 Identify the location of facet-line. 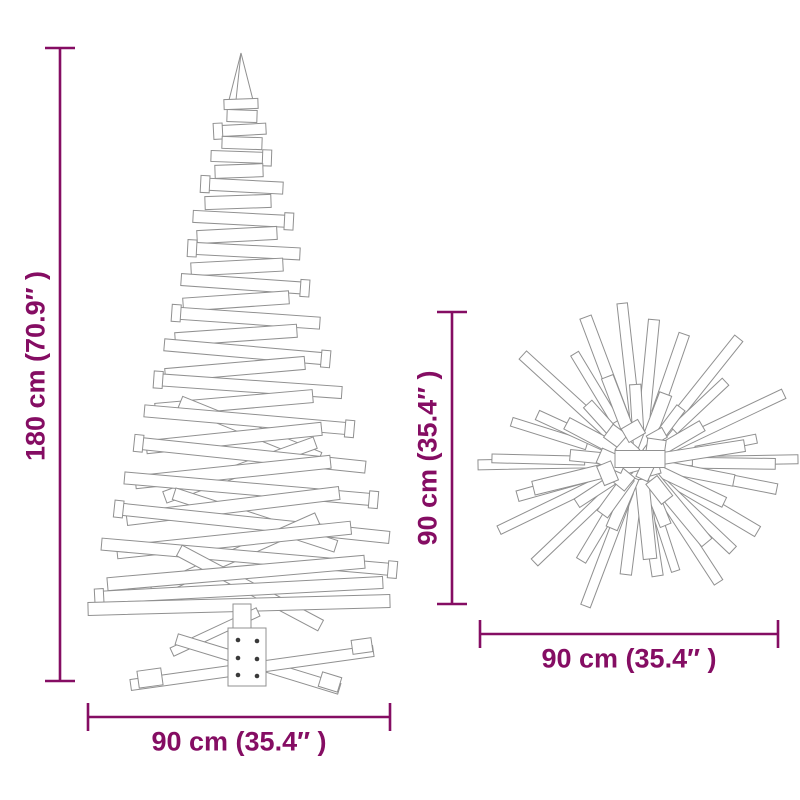
(238, 76).